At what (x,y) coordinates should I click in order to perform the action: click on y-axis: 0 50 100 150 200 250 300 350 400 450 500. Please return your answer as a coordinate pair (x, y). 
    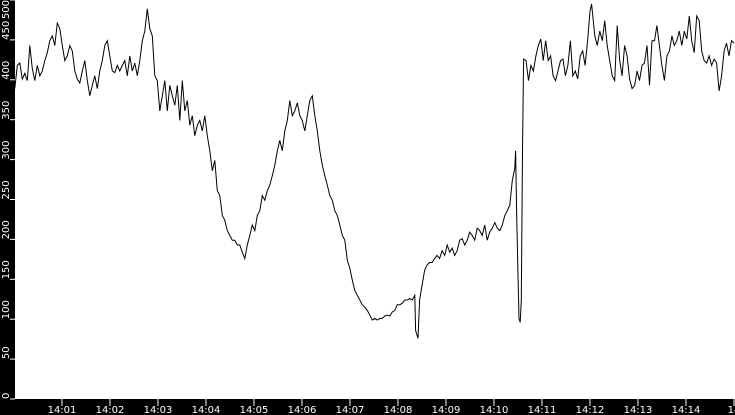
    Looking at the image, I should click on (8, 200).